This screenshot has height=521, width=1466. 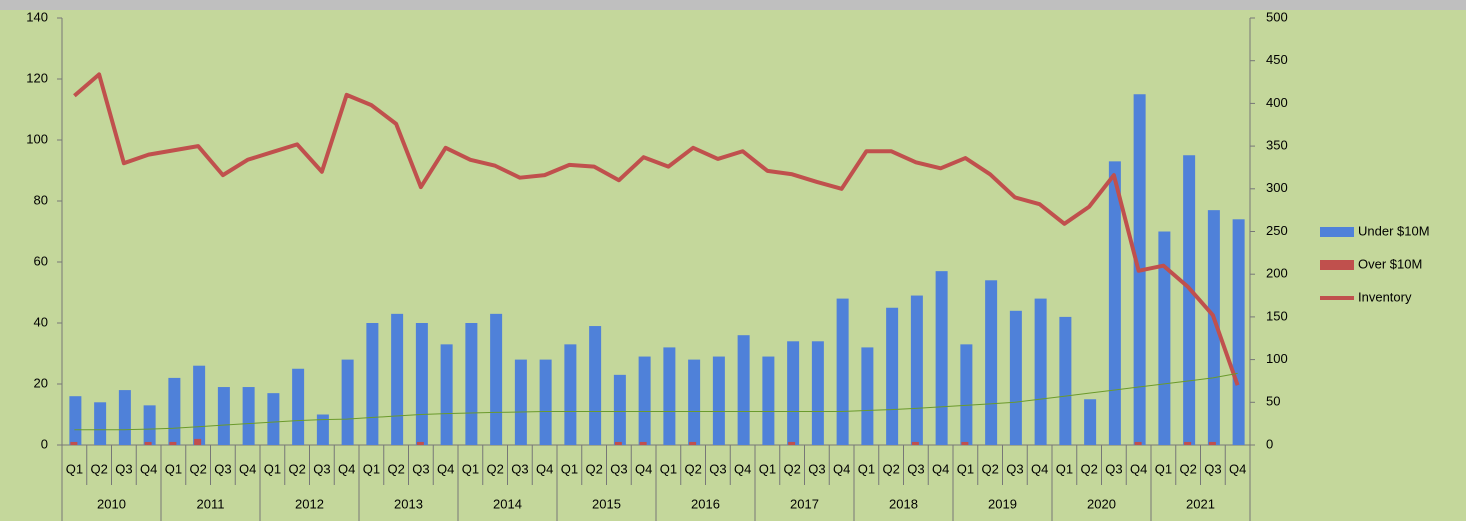 What do you see at coordinates (1002, 503) in the screenshot?
I see `year-label: 2019` at bounding box center [1002, 503].